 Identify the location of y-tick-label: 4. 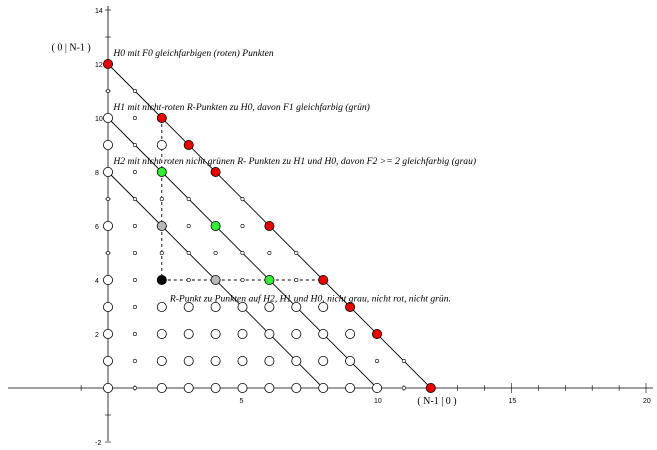
(97, 281).